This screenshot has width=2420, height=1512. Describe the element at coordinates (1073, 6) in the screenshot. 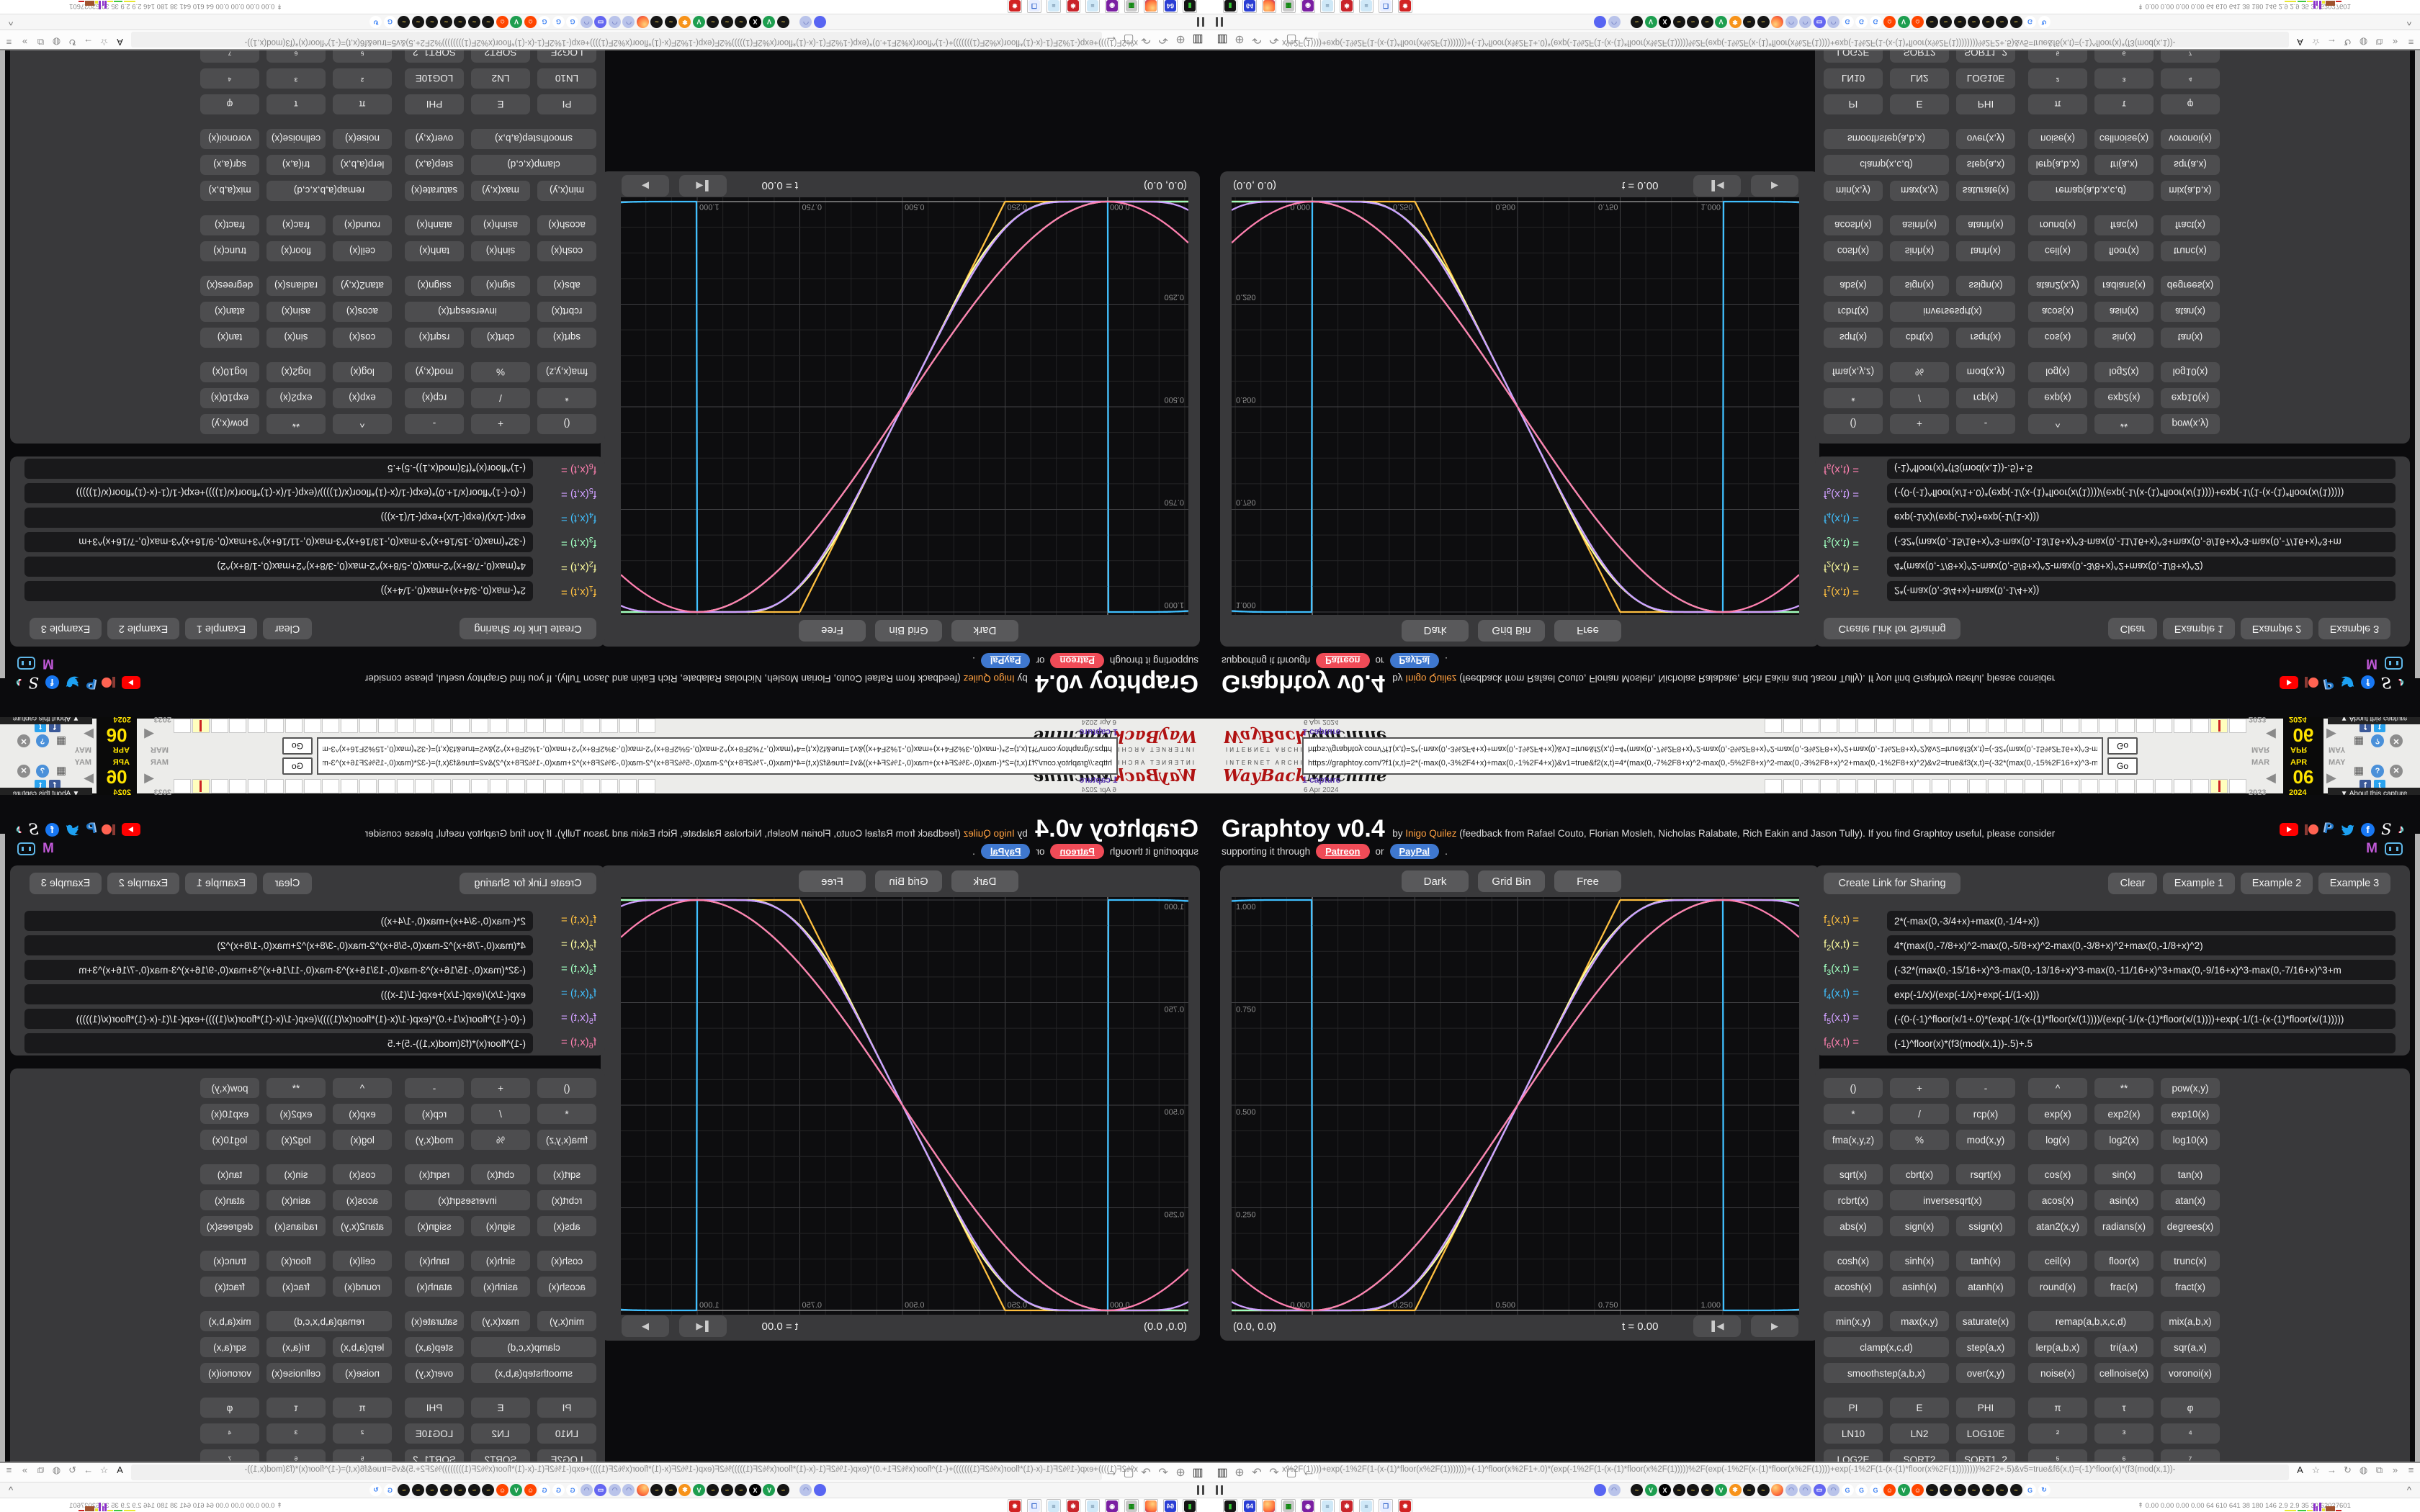

I see `red-badge-icon: ✱` at that location.